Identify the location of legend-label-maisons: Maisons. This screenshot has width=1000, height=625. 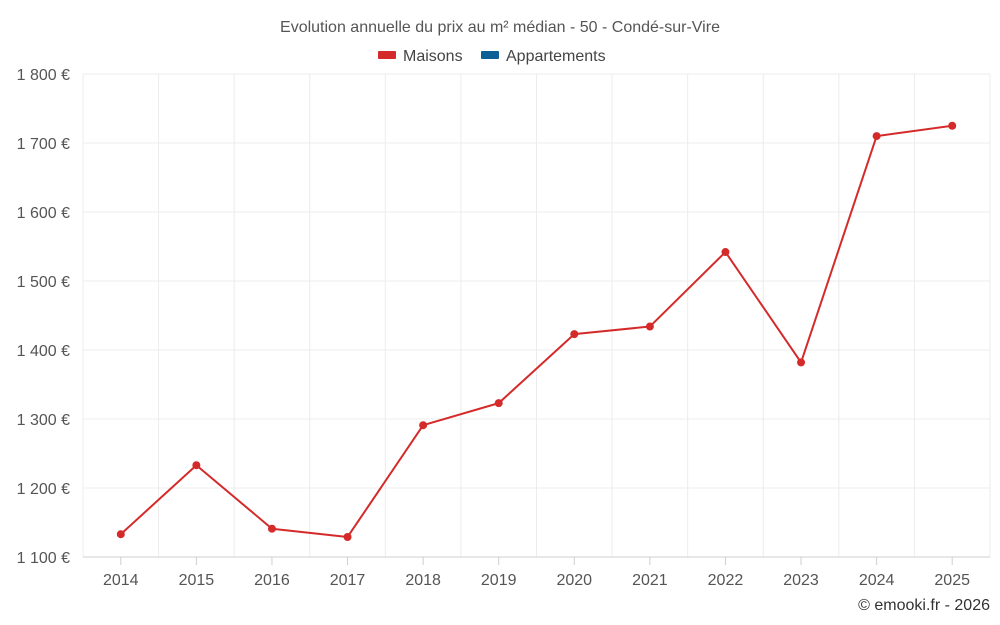
(433, 56).